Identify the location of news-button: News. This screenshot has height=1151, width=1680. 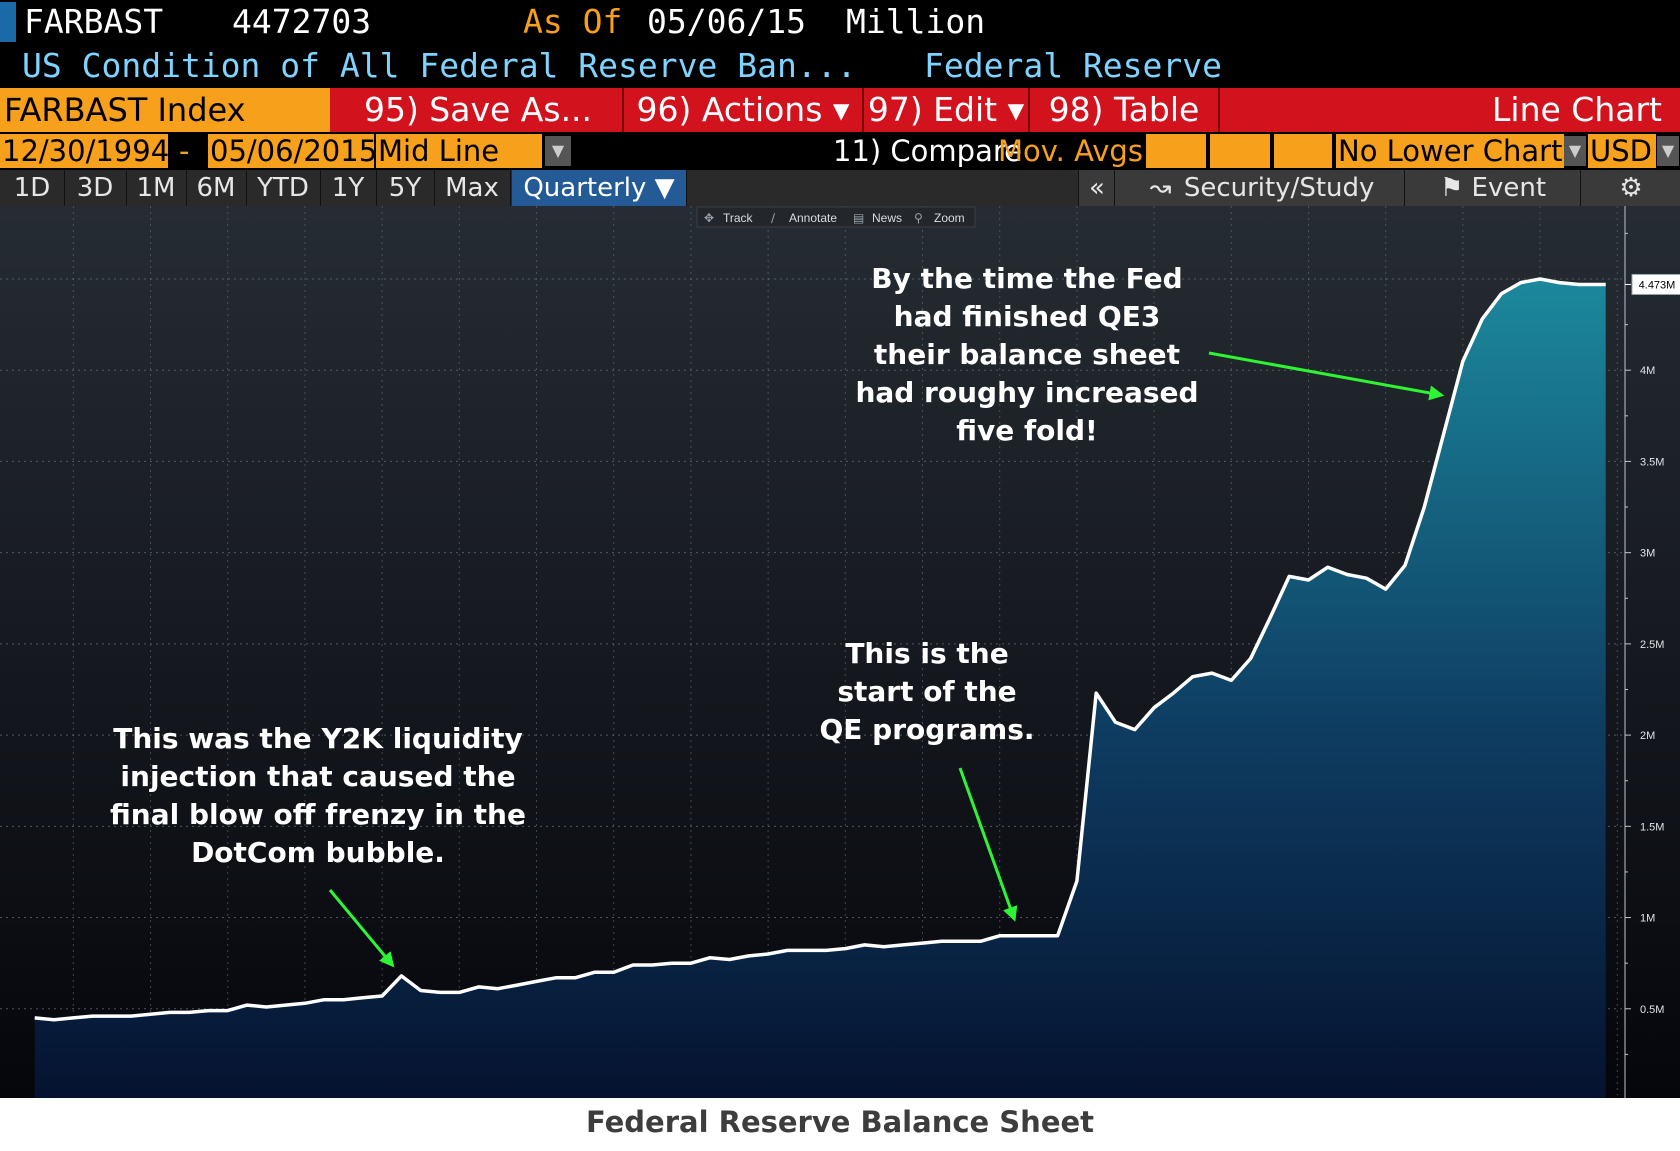
(887, 218).